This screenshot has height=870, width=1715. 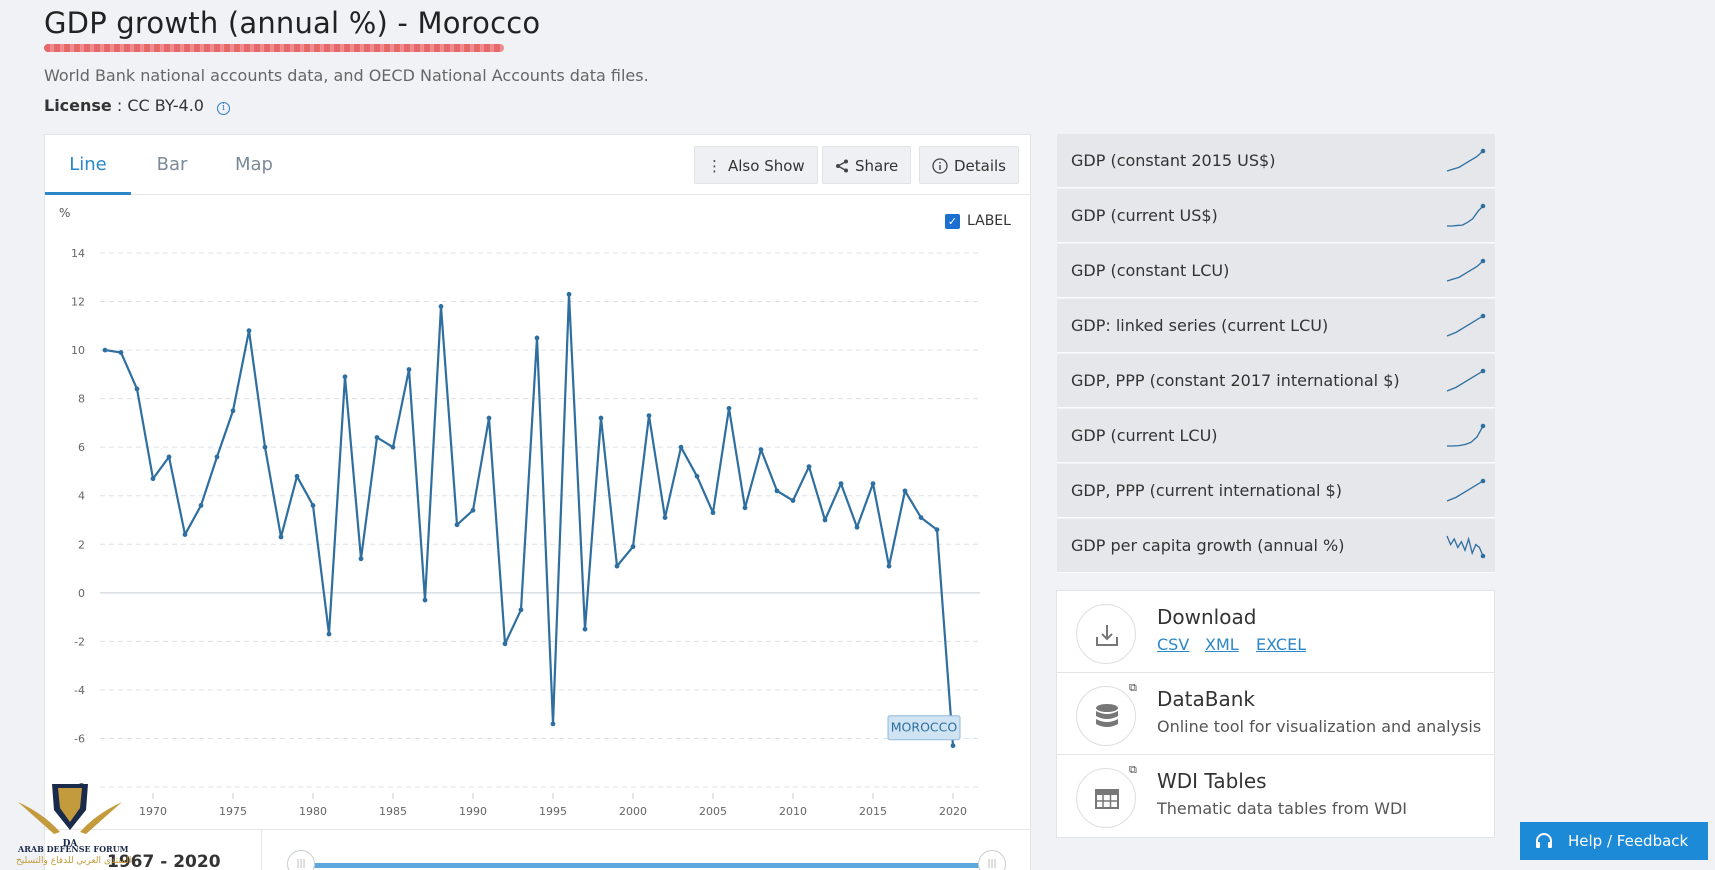 I want to click on related-indicator-item: GDP (constant 2015 US$), so click(x=1276, y=161).